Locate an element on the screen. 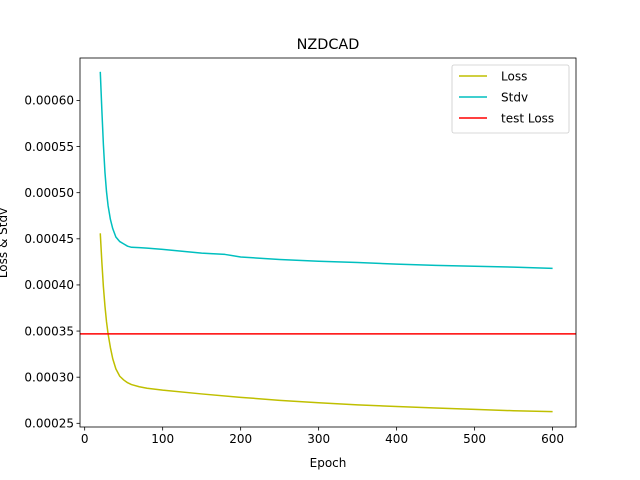  y-axis-label: Loss & Stdv is located at coordinates (5, 243).